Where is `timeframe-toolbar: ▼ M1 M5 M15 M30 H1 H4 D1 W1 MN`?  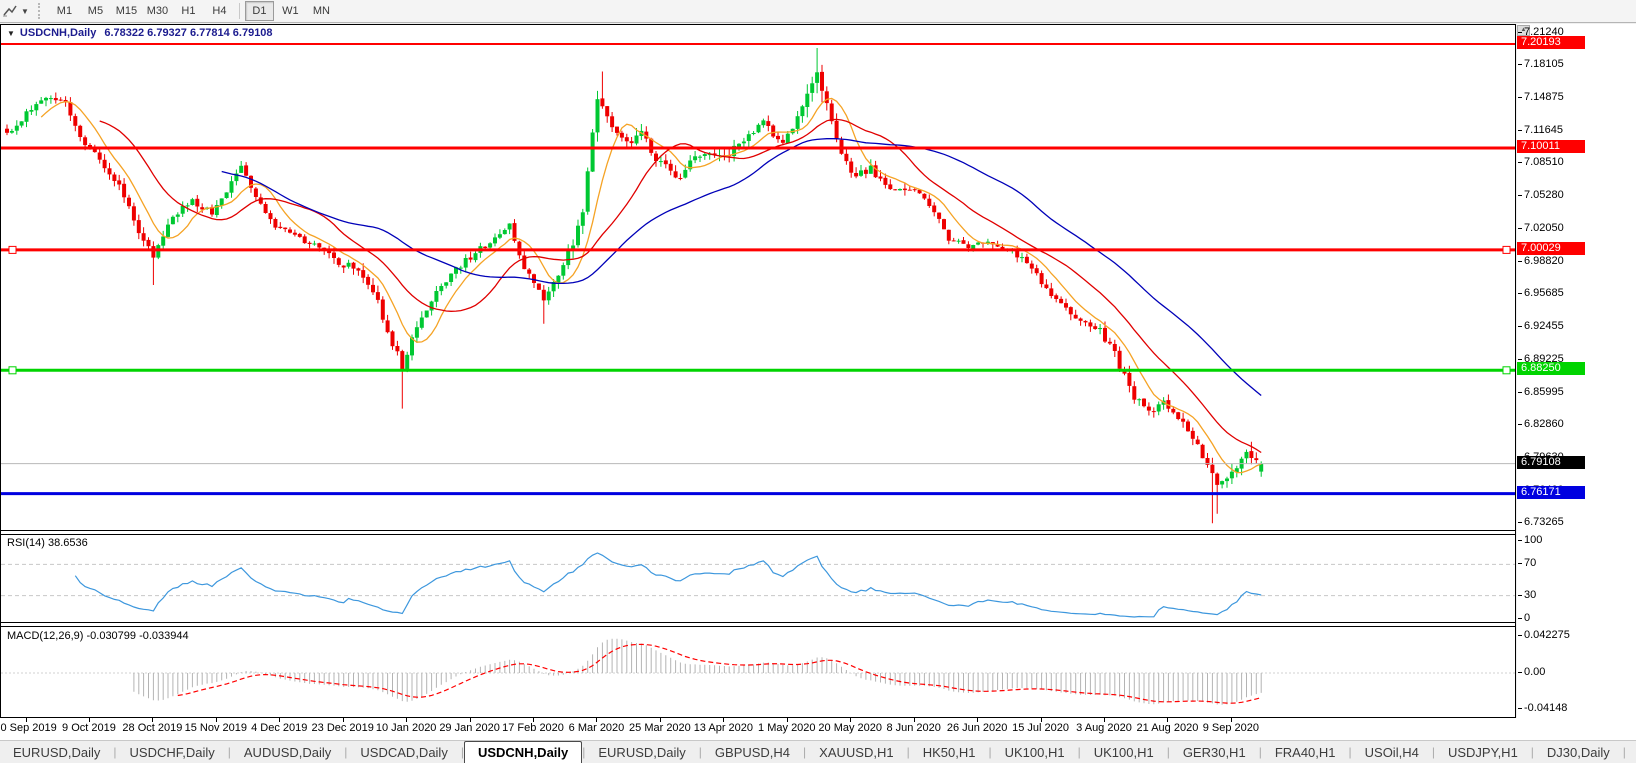 timeframe-toolbar: ▼ M1 M5 M15 M30 H1 H4 D1 W1 MN is located at coordinates (818, 11).